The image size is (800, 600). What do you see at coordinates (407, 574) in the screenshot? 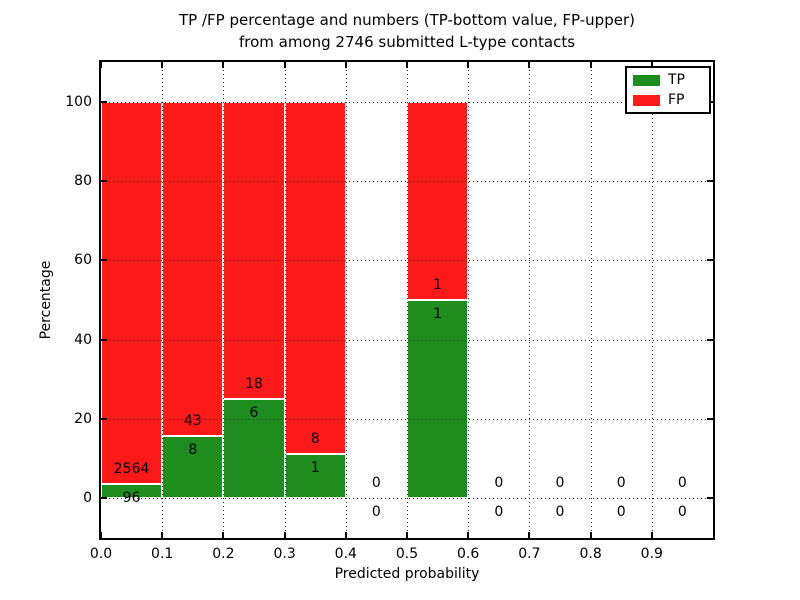
I see `x-axis-label: Predicted probability` at bounding box center [407, 574].